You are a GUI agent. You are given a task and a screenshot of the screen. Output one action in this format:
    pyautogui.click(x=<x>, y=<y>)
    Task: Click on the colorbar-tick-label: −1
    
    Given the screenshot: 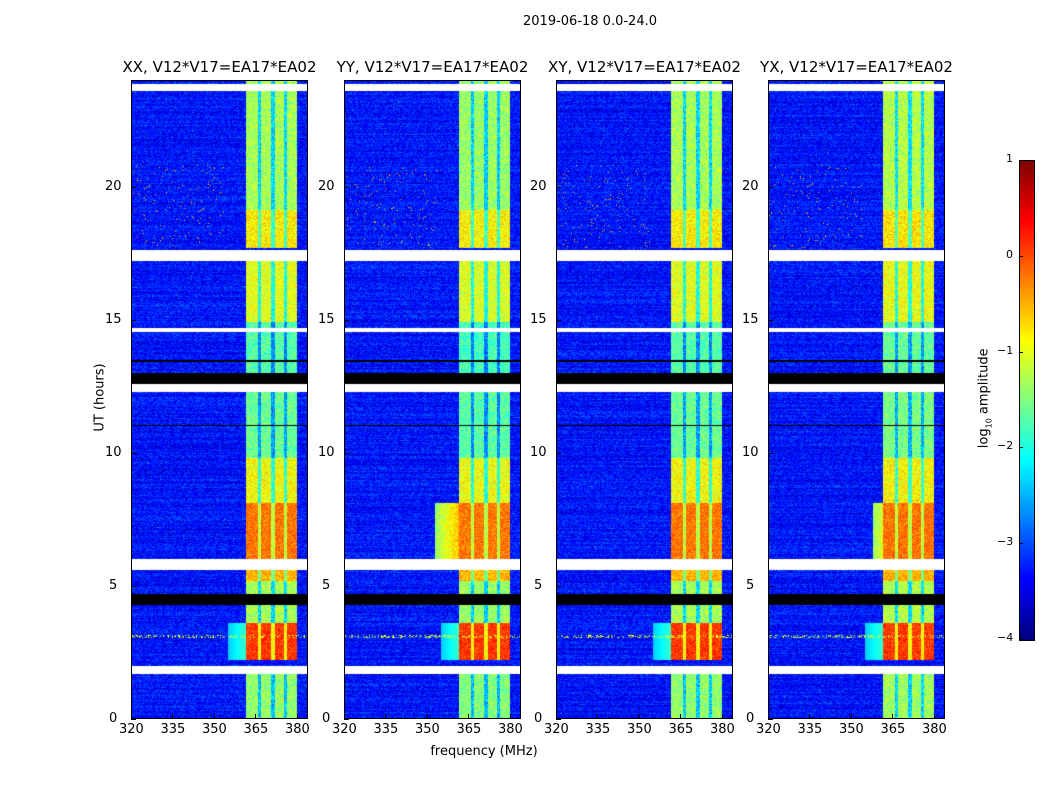 What is the action you would take?
    pyautogui.click(x=1005, y=350)
    